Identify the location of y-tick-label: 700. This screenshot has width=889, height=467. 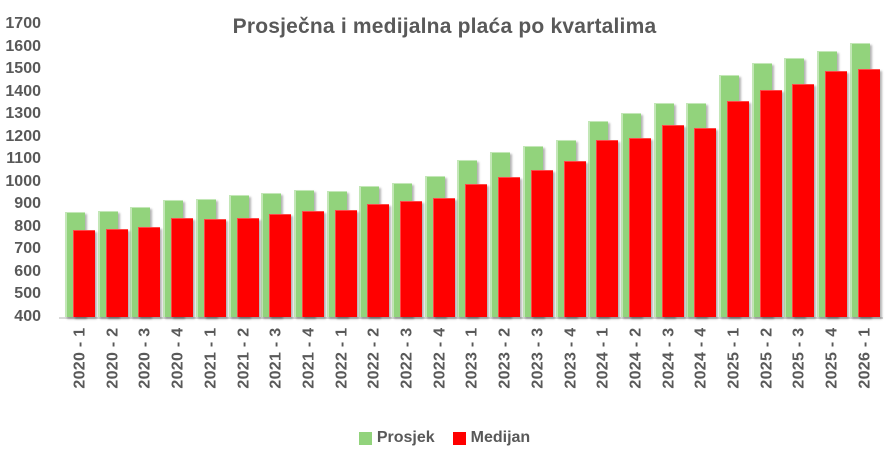
(27, 249).